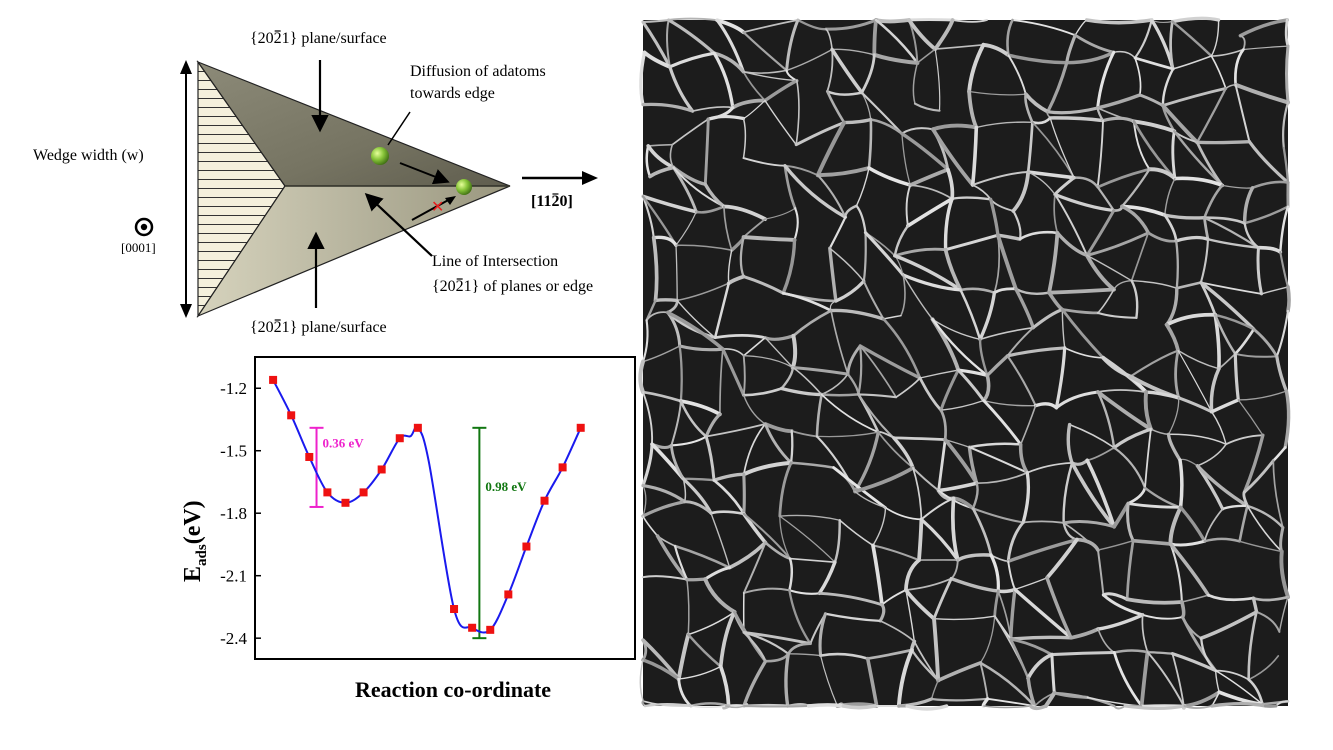  What do you see at coordinates (552, 201) in the screenshot?
I see `direction-label: [1120]` at bounding box center [552, 201].